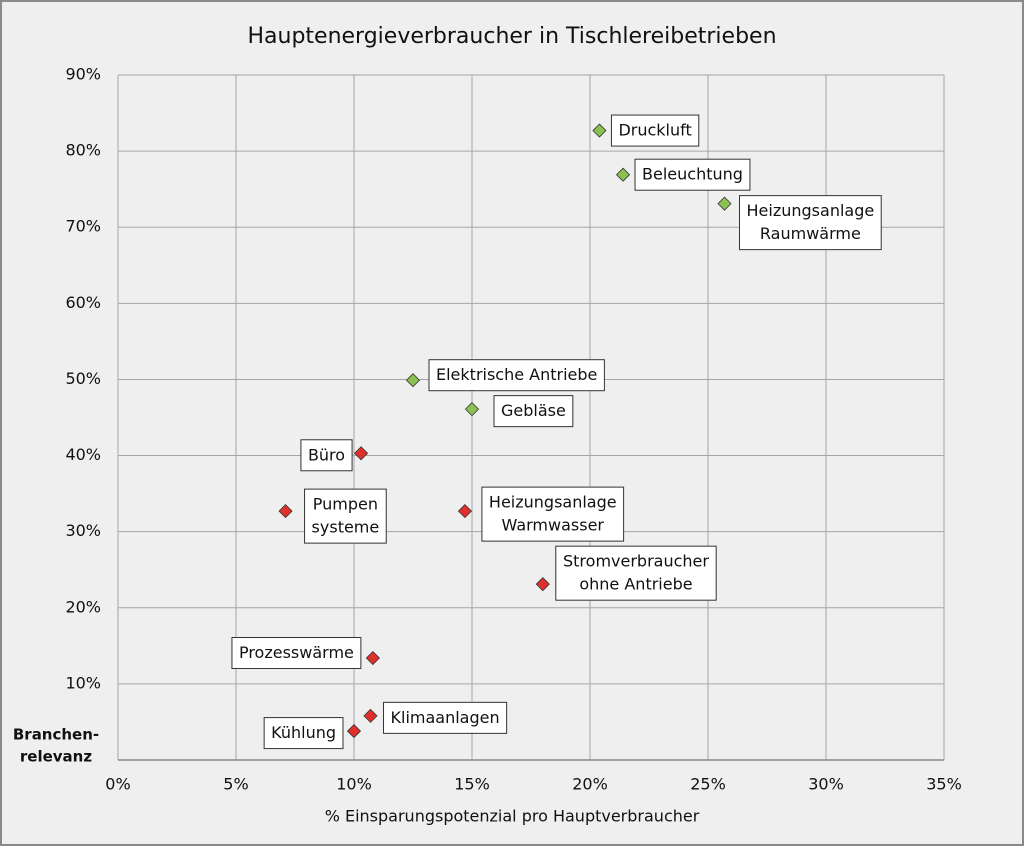 This screenshot has width=1024, height=846. I want to click on point-label-text: Heizungsanlage Warmwasser, so click(553, 513).